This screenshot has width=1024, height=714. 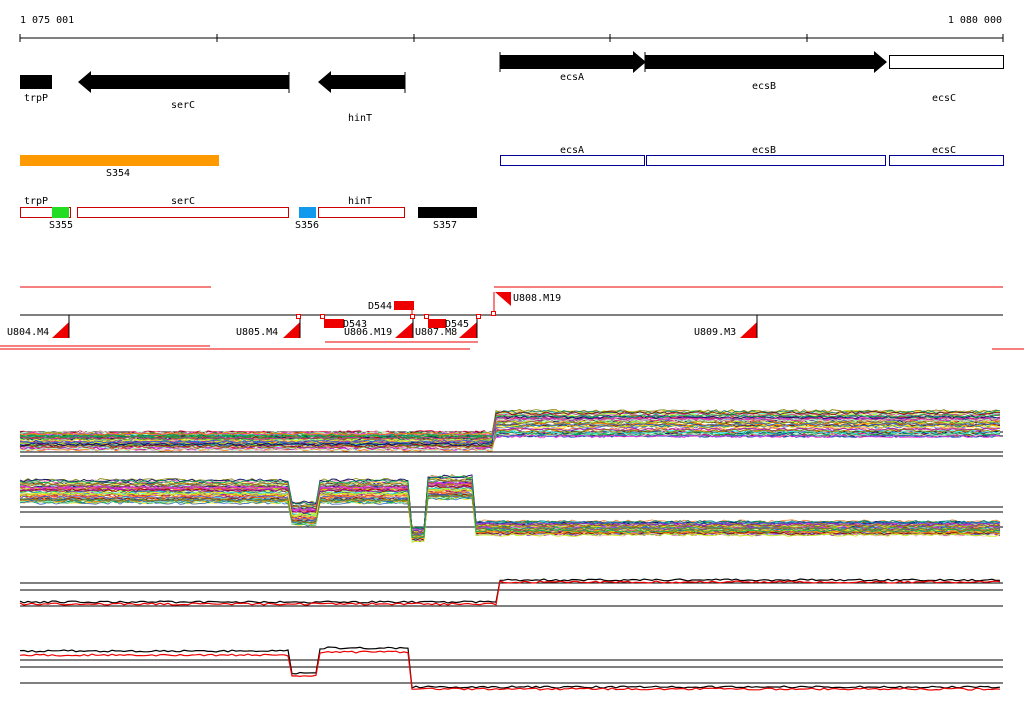 I want to click on segment-D543: D543, so click(x=344, y=322).